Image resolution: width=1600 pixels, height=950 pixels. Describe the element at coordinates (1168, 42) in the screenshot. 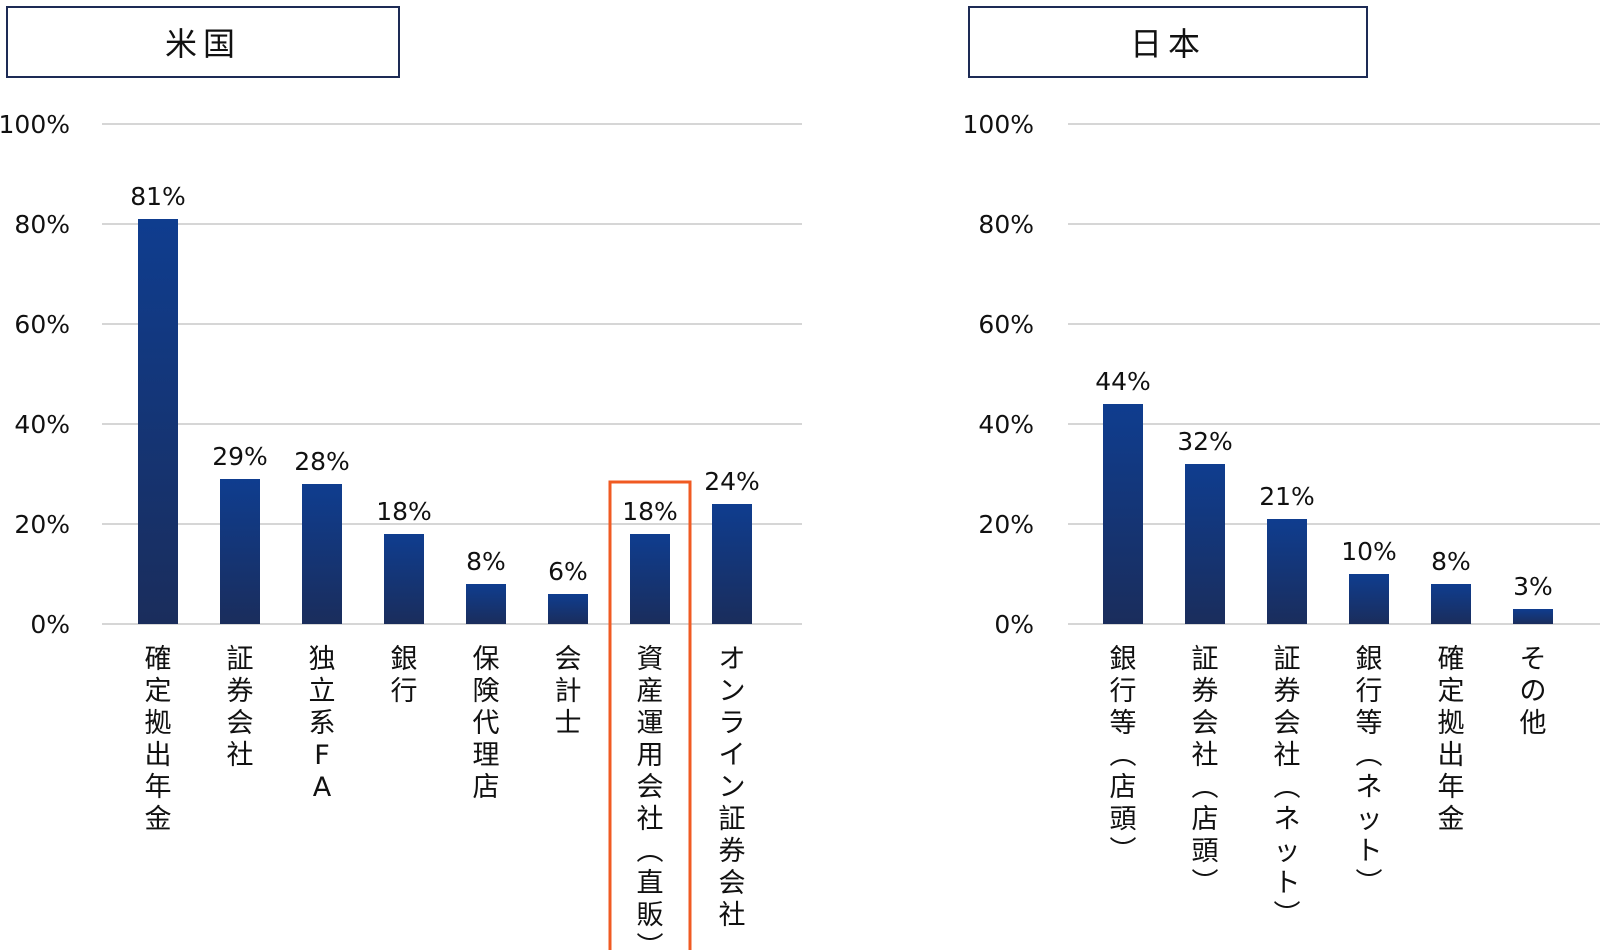

I see `japan-panel-title: 日本` at that location.